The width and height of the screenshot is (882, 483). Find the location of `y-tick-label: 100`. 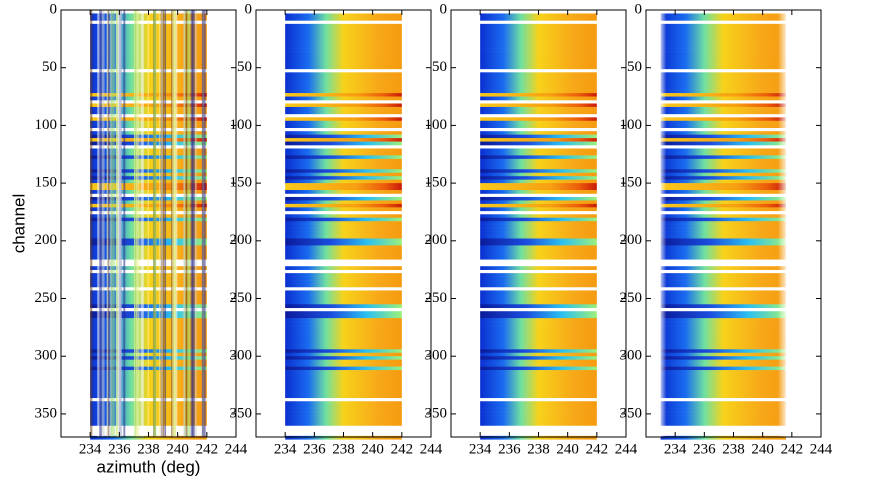

y-tick-label: 100 is located at coordinates (241, 125).